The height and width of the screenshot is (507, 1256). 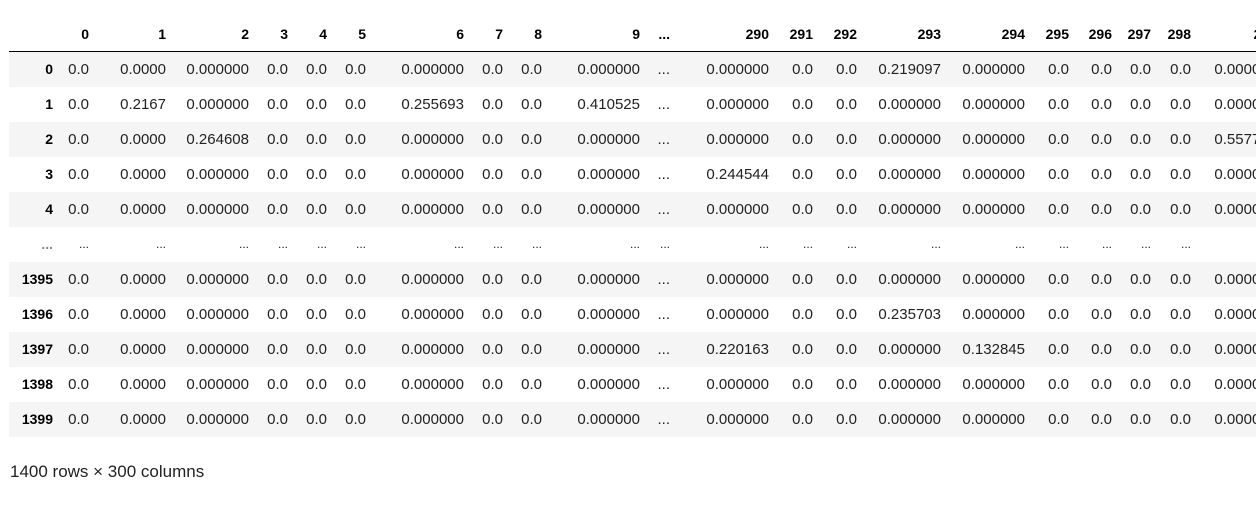 I want to click on column-header: 294, so click(x=987, y=34).